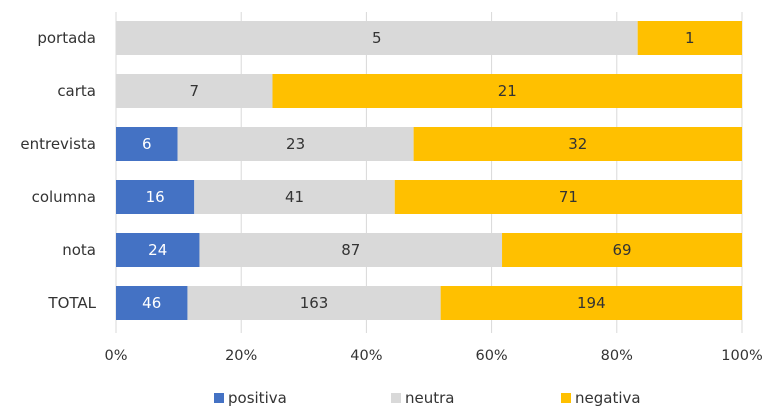 This screenshot has height=417, width=774. What do you see at coordinates (58, 170) in the screenshot?
I see `category-labels: portada carta entrevista columna nota TOTAL` at bounding box center [58, 170].